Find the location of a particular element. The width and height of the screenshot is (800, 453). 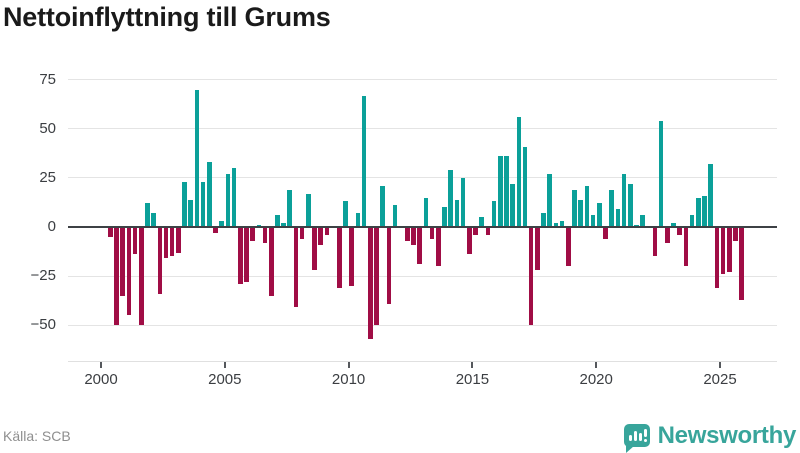

source-label: Källa: SCB is located at coordinates (37, 436).